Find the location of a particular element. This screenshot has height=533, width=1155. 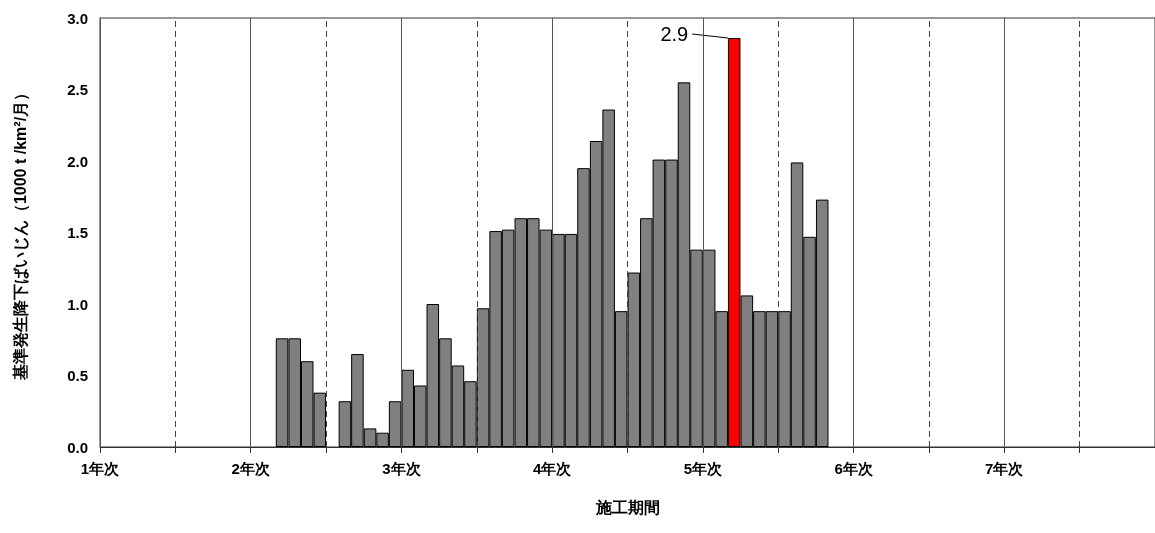

y-tick-label: 0.0 is located at coordinates (77, 447).